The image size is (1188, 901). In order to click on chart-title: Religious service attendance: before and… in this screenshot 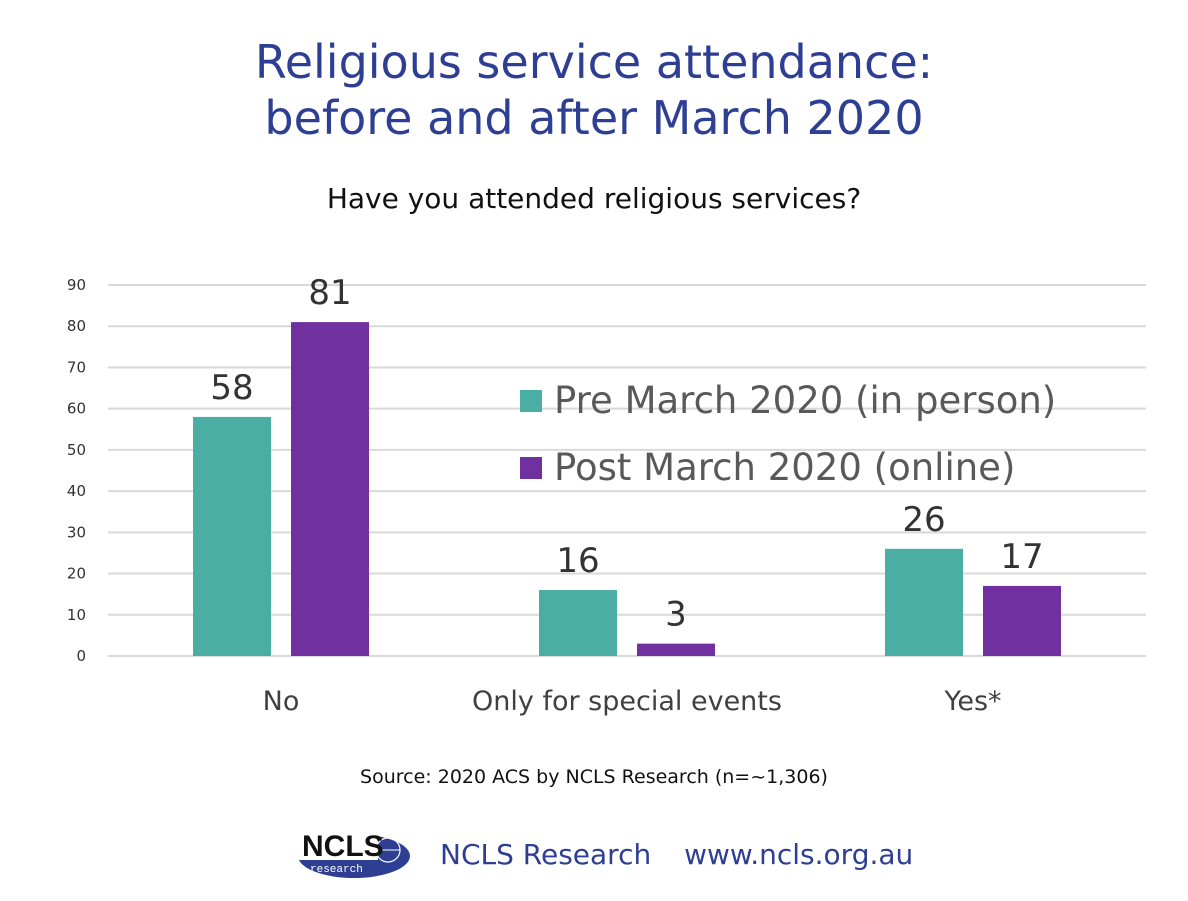, I will do `click(594, 90)`.